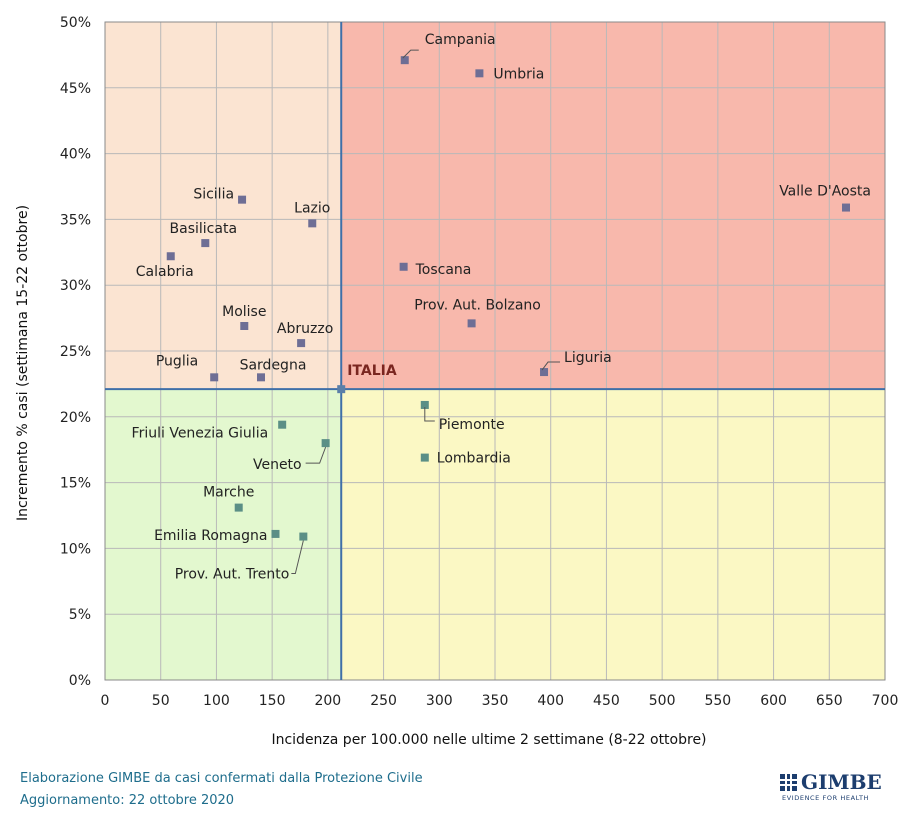 Image resolution: width=910 pixels, height=825 pixels. What do you see at coordinates (327, 701) in the screenshot?
I see `x-tick-label: 200` at bounding box center [327, 701].